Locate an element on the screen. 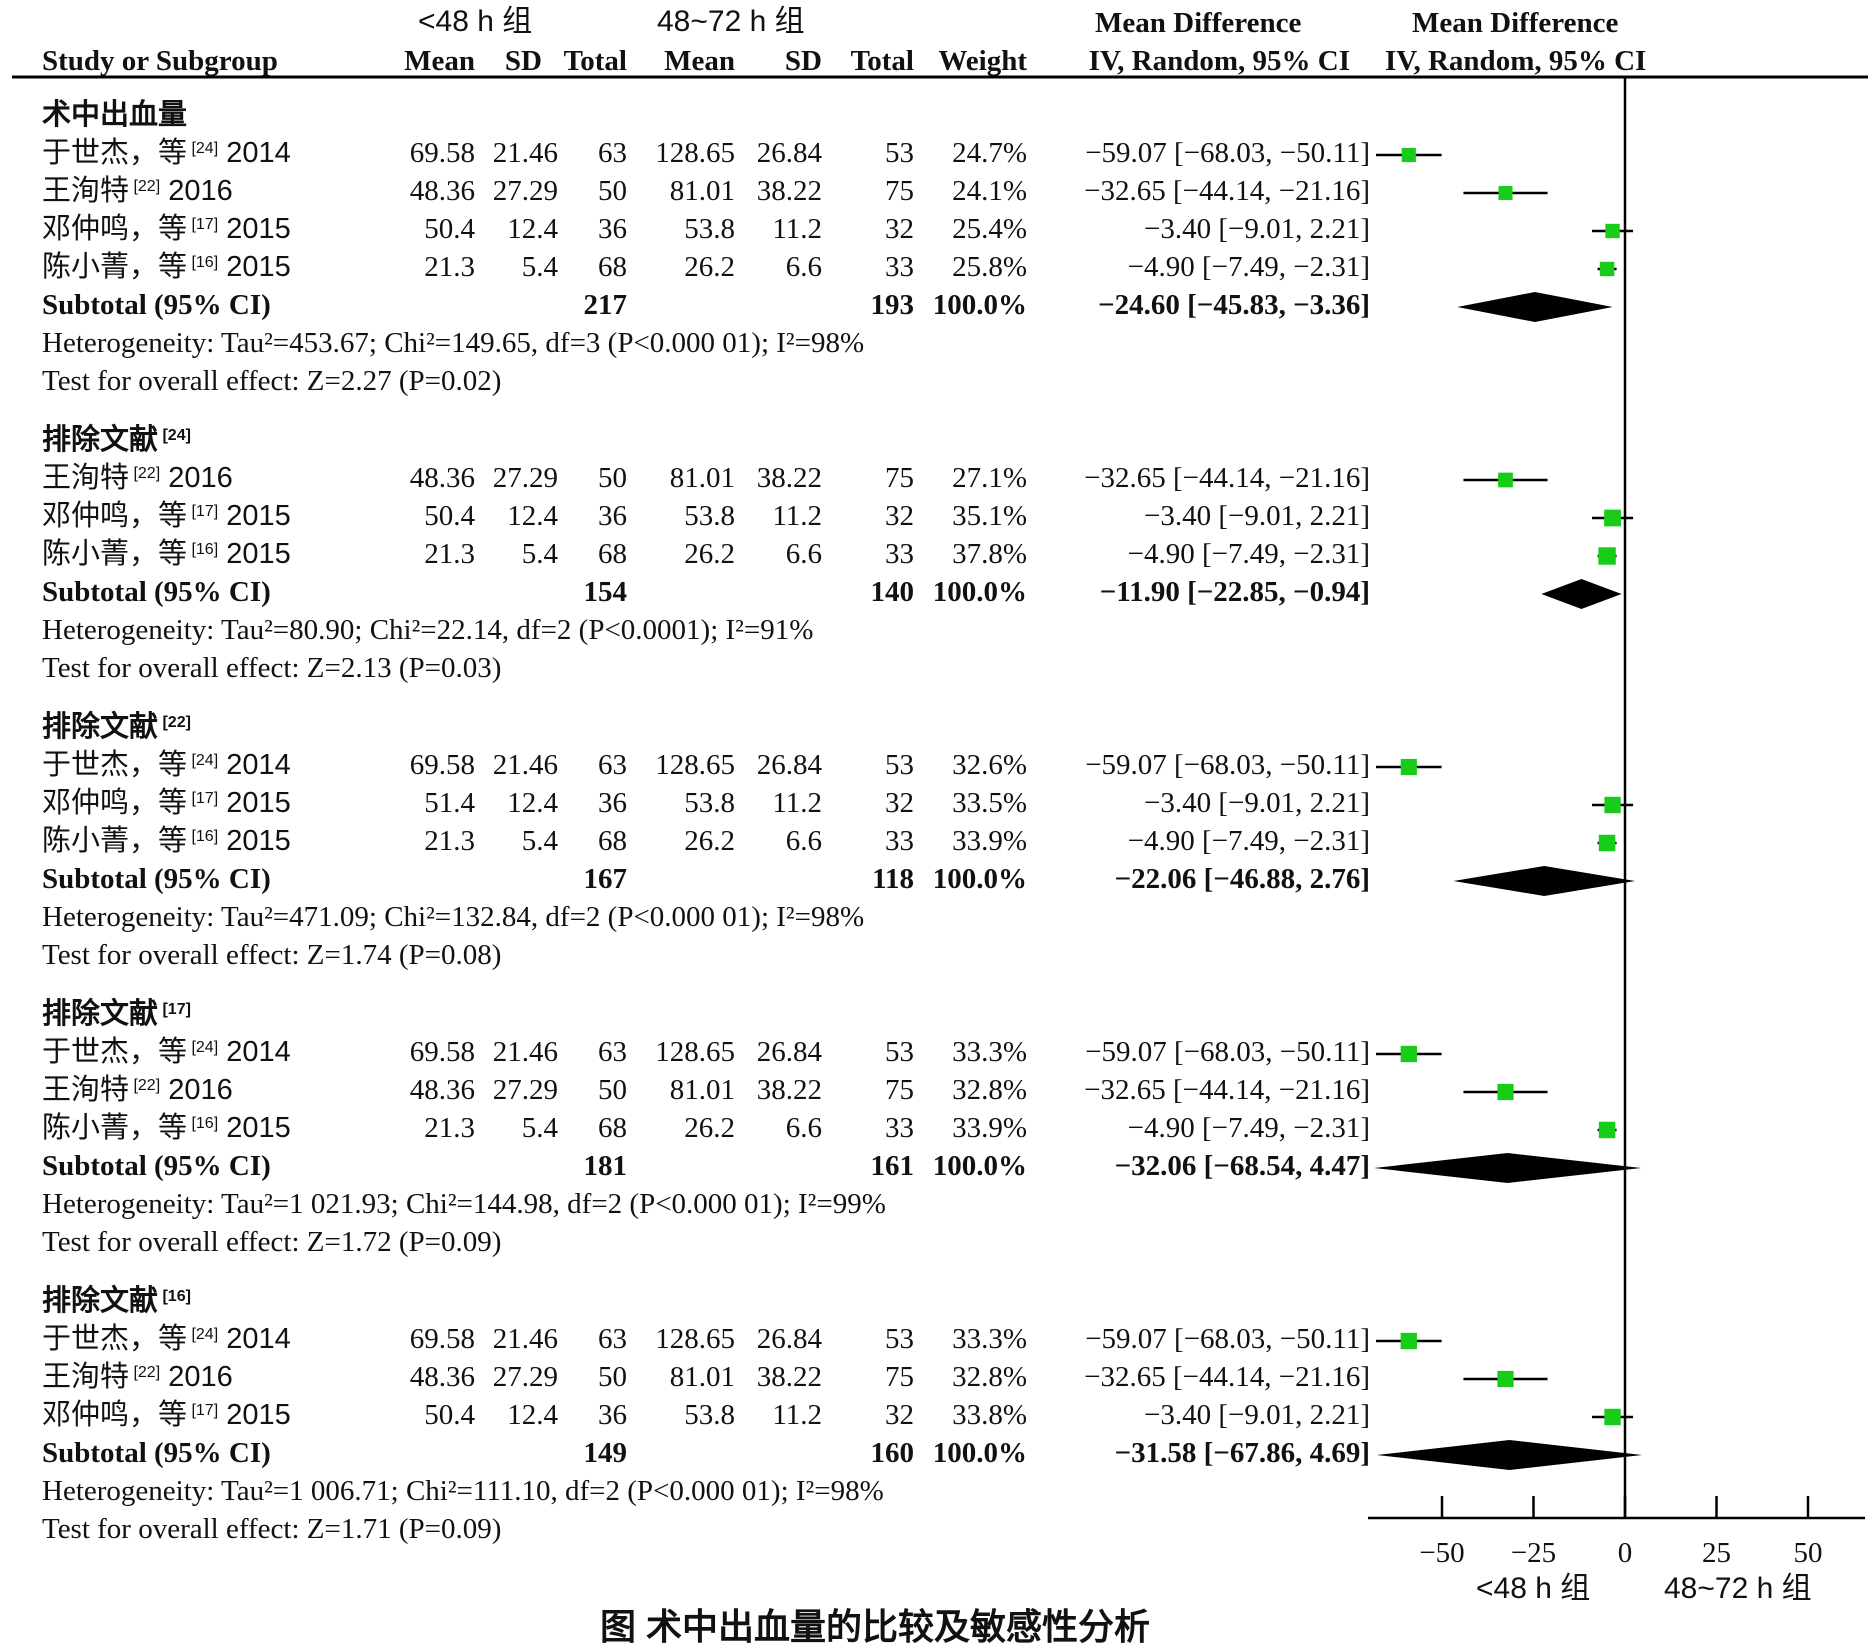 This screenshot has height=1650, width=1870. study-column-header: Study or Subgroup is located at coordinates (160, 61).